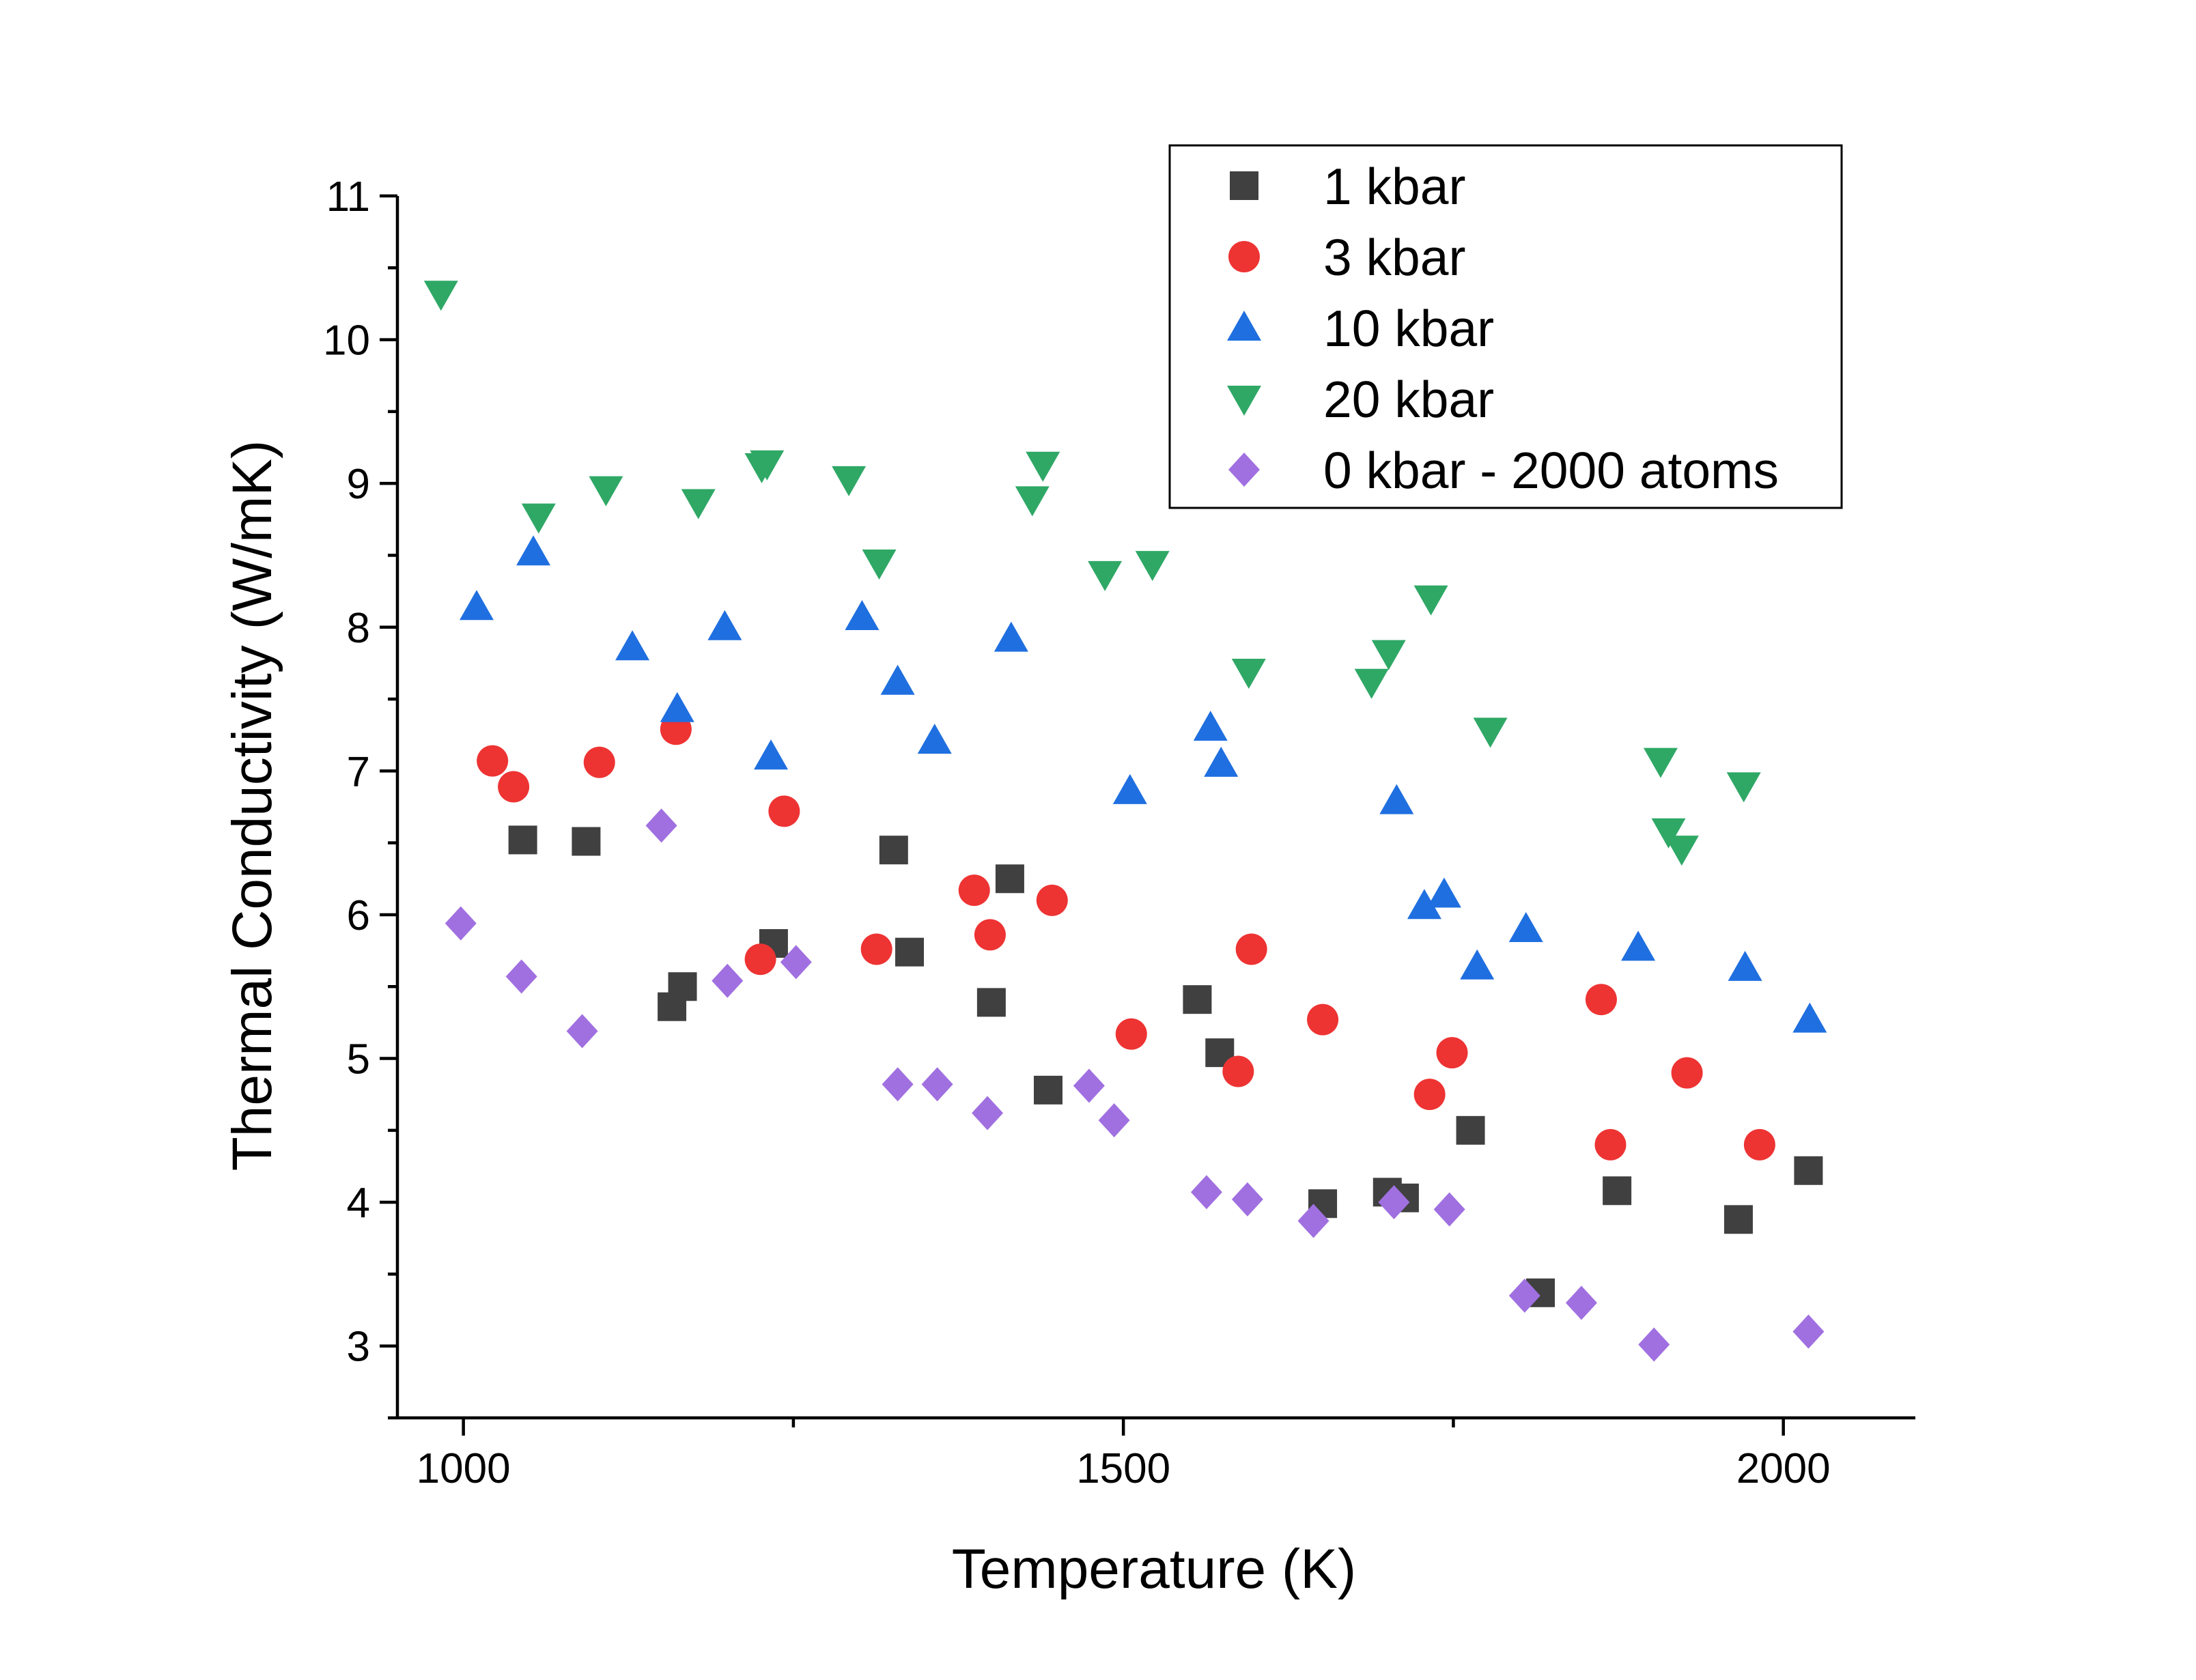 This screenshot has height=1680, width=2196. What do you see at coordinates (252, 805) in the screenshot?
I see `y-axis-title: Thermal Conductivity (W/mK)` at bounding box center [252, 805].